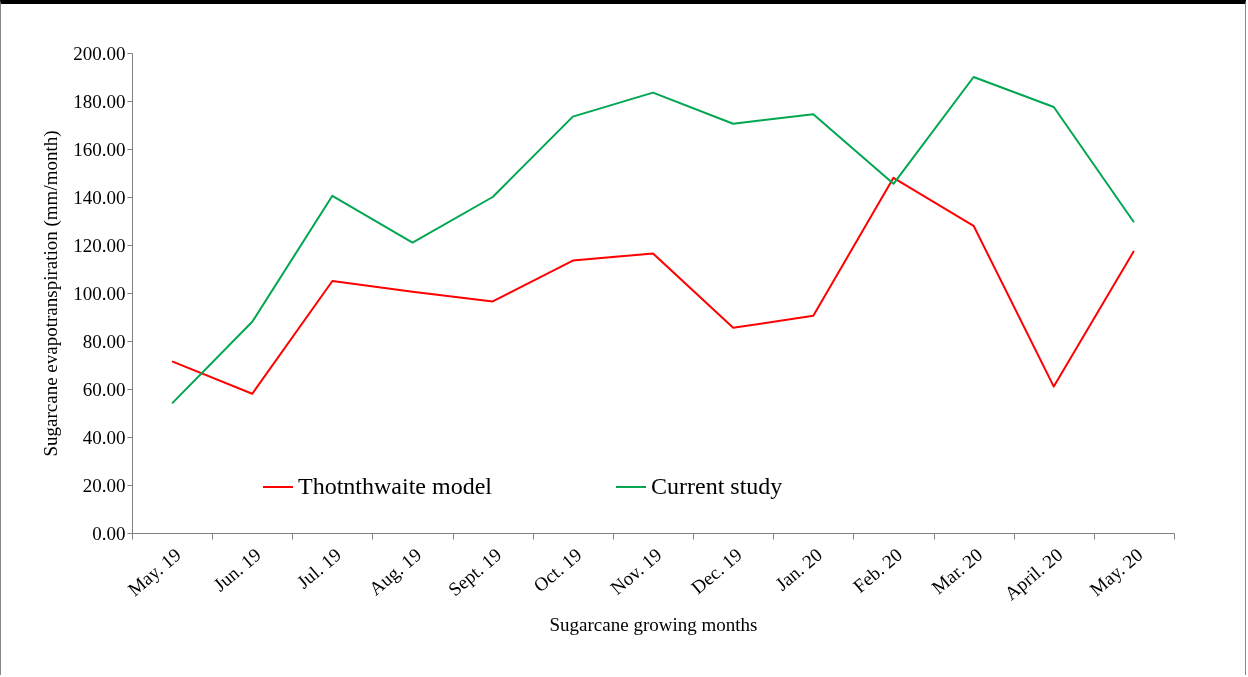  I want to click on y-tick-label: 160.00, so click(99, 149).